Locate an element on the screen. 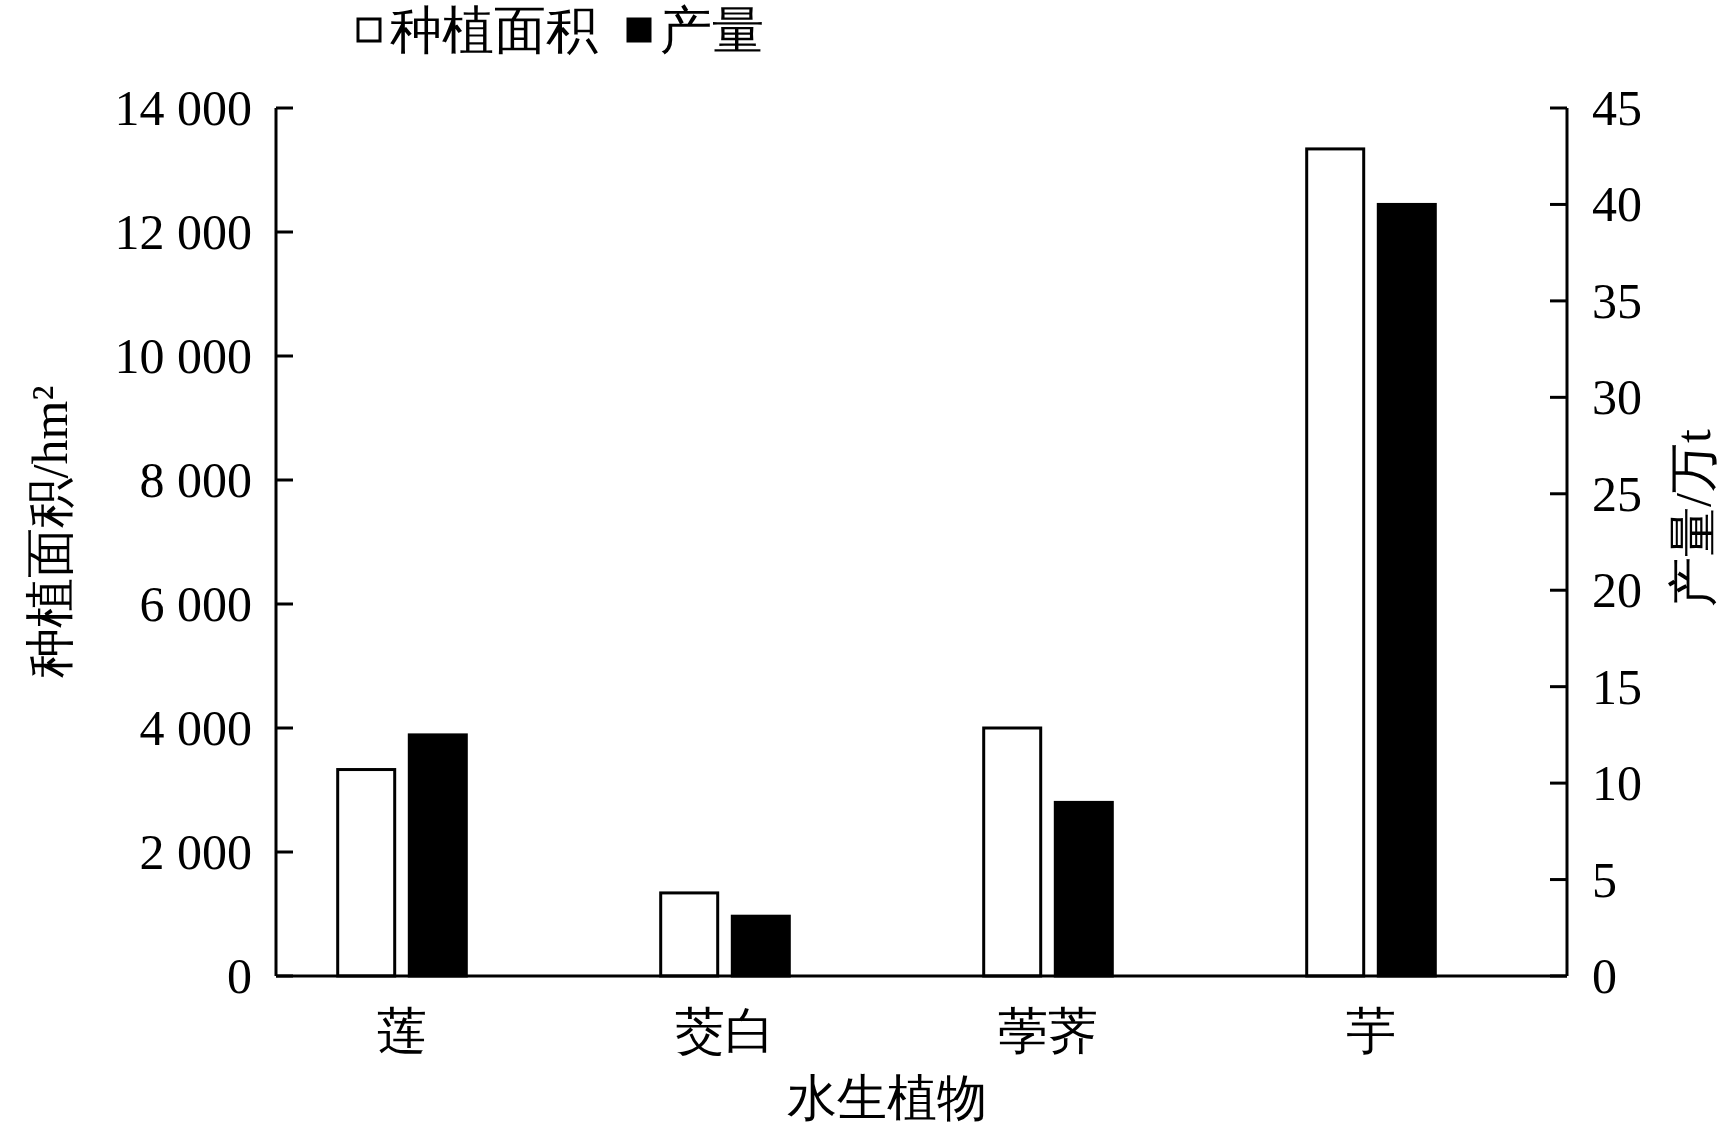  y-tick-label: 2 000 is located at coordinates (195, 852).